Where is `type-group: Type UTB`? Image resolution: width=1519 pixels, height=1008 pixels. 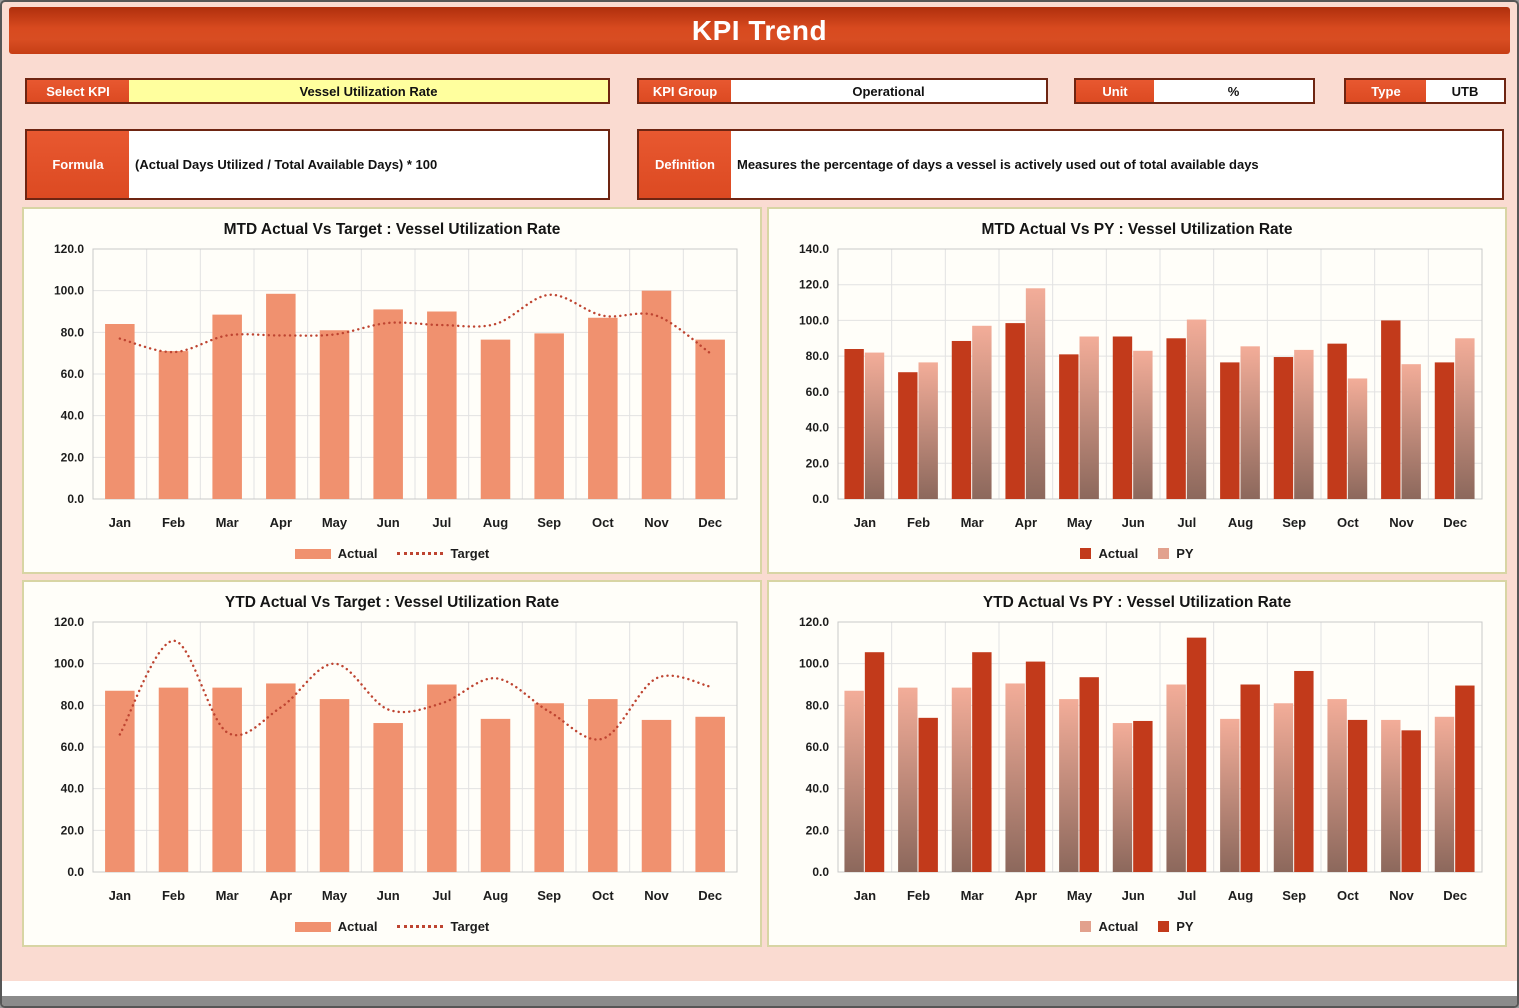
type-group: Type UTB is located at coordinates (1425, 91).